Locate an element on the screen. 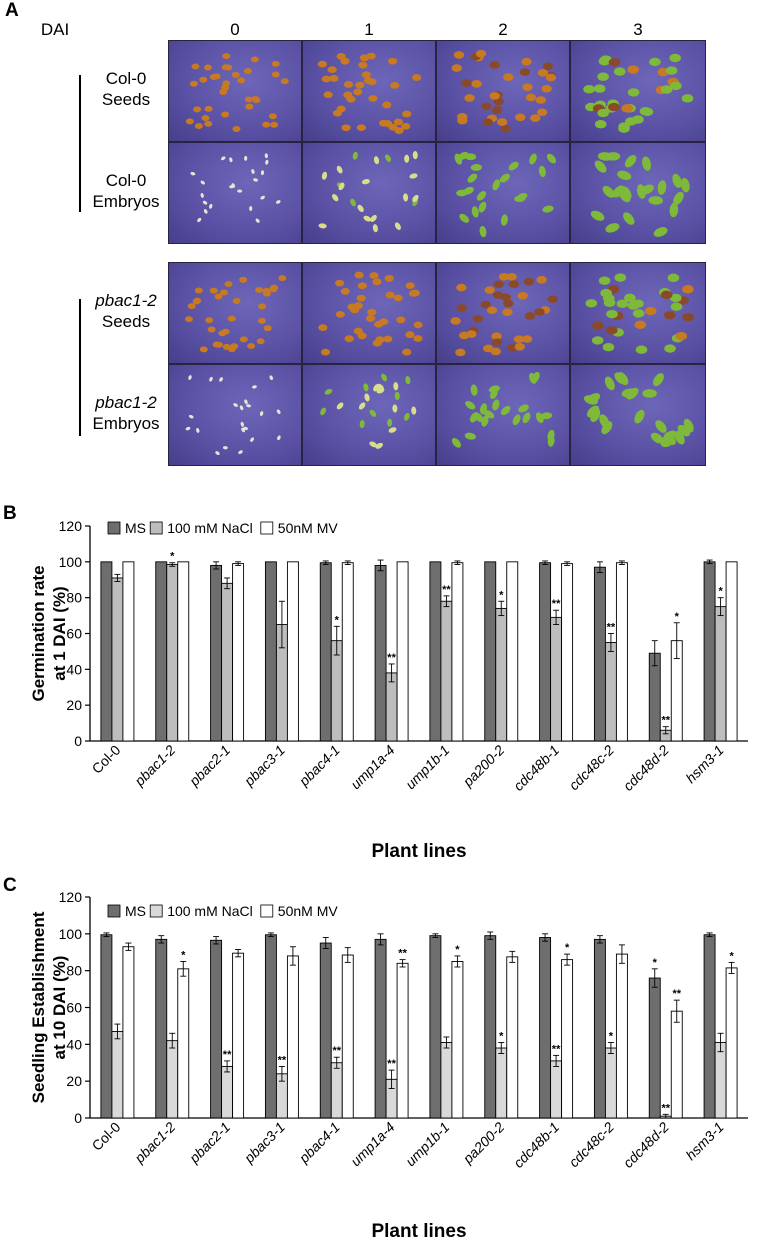  category-label: pbac3-1 is located at coordinates (264, 1143).